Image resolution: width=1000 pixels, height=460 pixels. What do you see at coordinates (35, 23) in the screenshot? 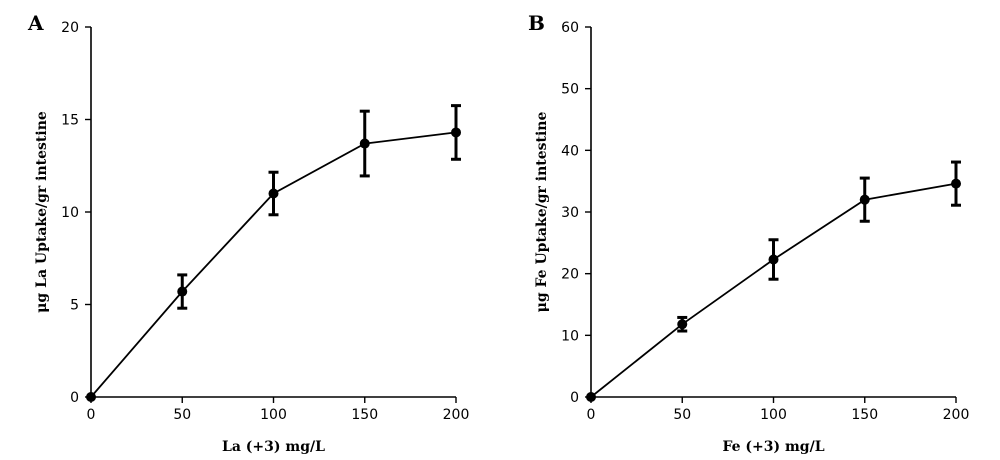
I see `panel-letter: A` at bounding box center [35, 23].